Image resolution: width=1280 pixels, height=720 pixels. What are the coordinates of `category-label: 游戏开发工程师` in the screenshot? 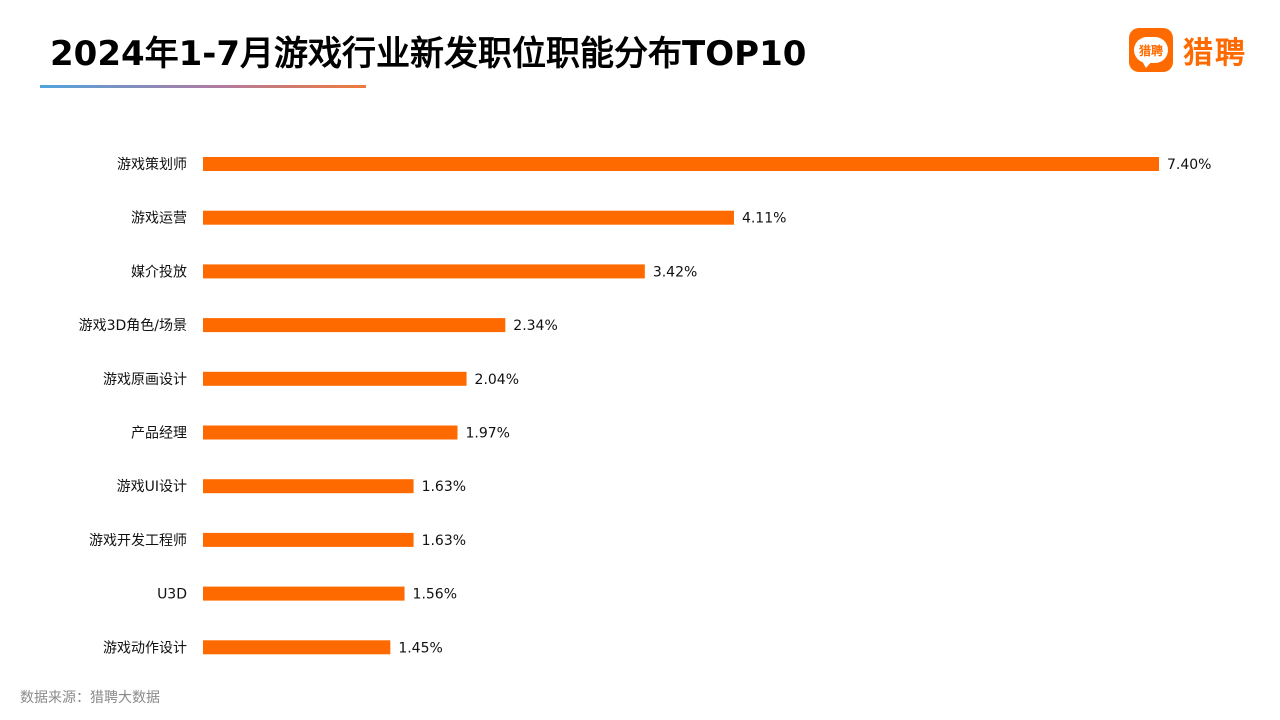 It's located at (138, 541).